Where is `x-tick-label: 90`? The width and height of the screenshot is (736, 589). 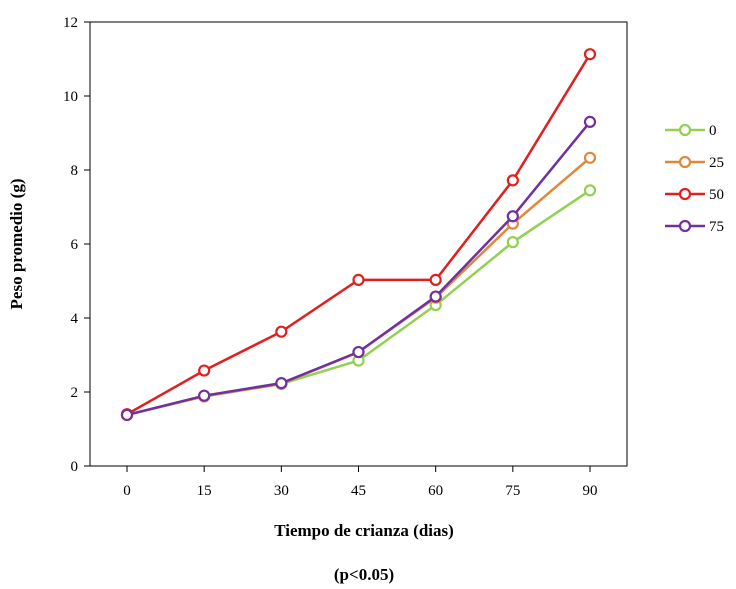
x-tick-label: 90 is located at coordinates (590, 491).